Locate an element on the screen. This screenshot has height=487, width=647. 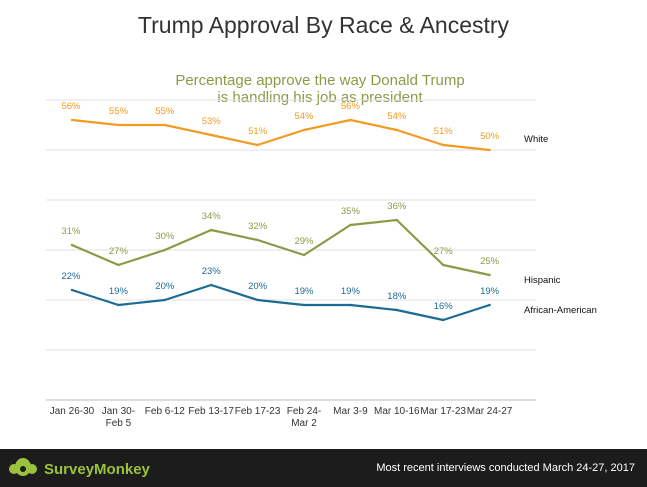
series-legend-label: African-American is located at coordinates (560, 310).